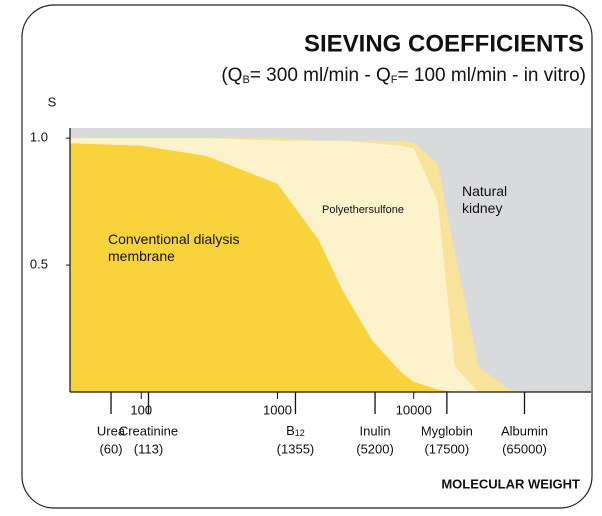 The width and height of the screenshot is (602, 516). Describe the element at coordinates (52, 101) in the screenshot. I see `y-axis-label: S` at that location.